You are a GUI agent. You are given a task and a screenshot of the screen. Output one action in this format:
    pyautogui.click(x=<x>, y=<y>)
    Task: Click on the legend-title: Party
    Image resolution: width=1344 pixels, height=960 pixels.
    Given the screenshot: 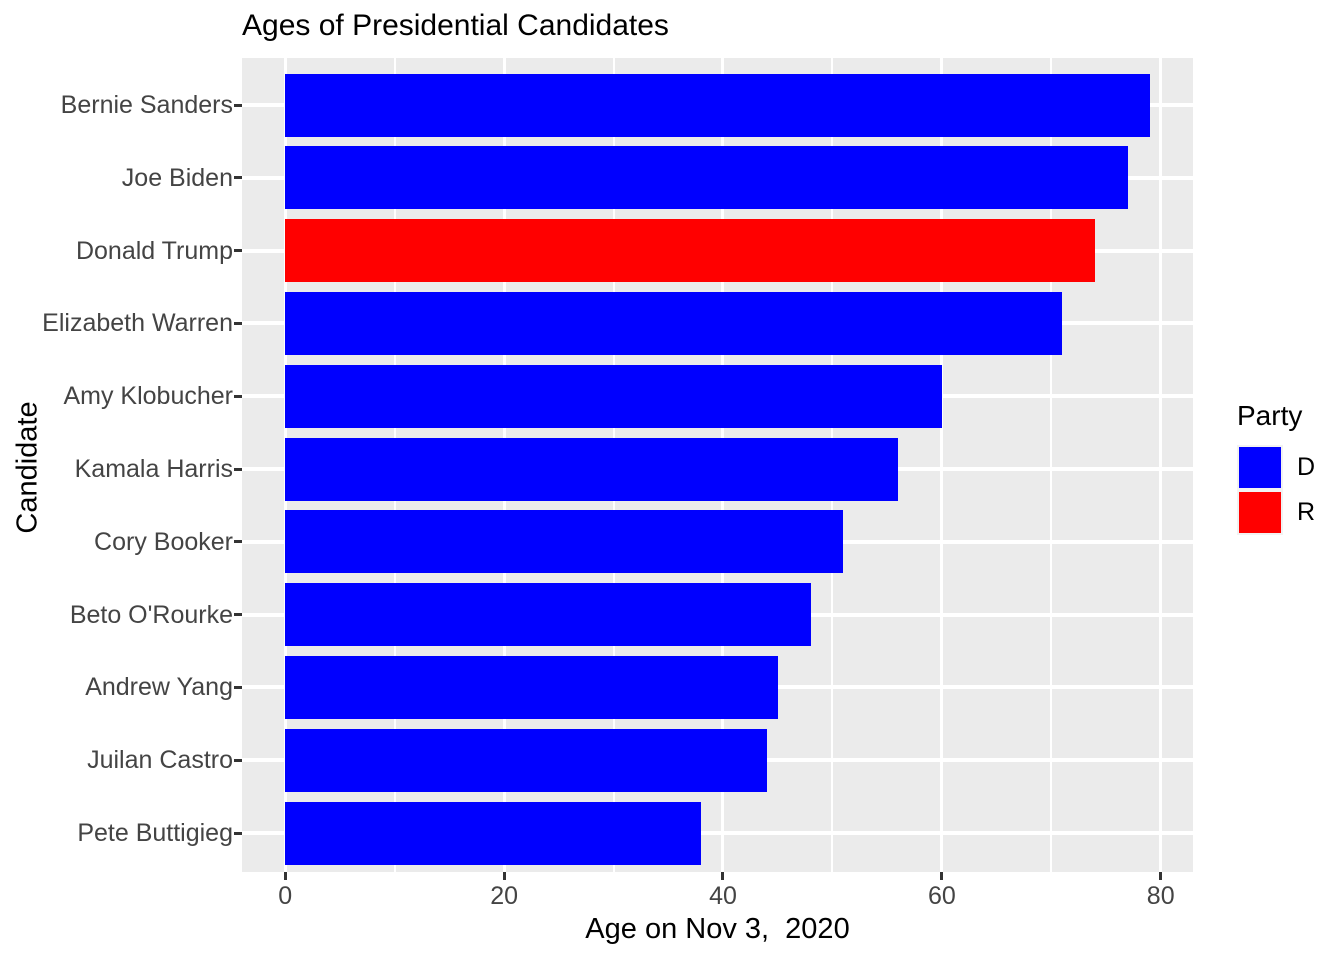 What is the action you would take?
    pyautogui.click(x=1270, y=415)
    